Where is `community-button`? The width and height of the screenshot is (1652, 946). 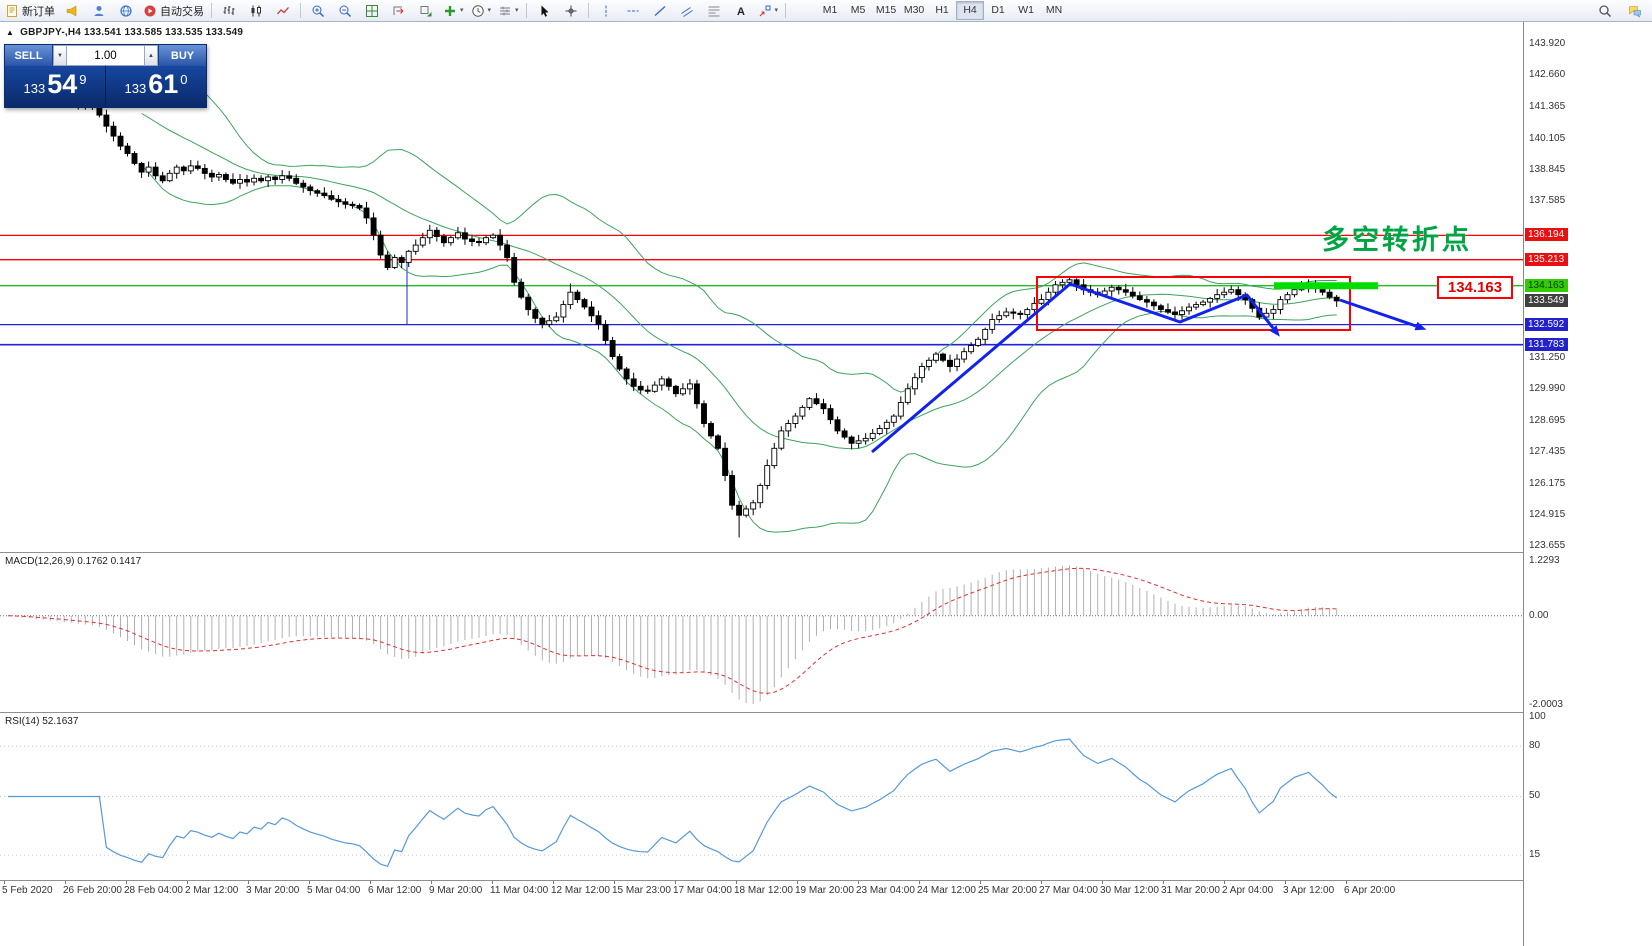
community-button is located at coordinates (99, 11).